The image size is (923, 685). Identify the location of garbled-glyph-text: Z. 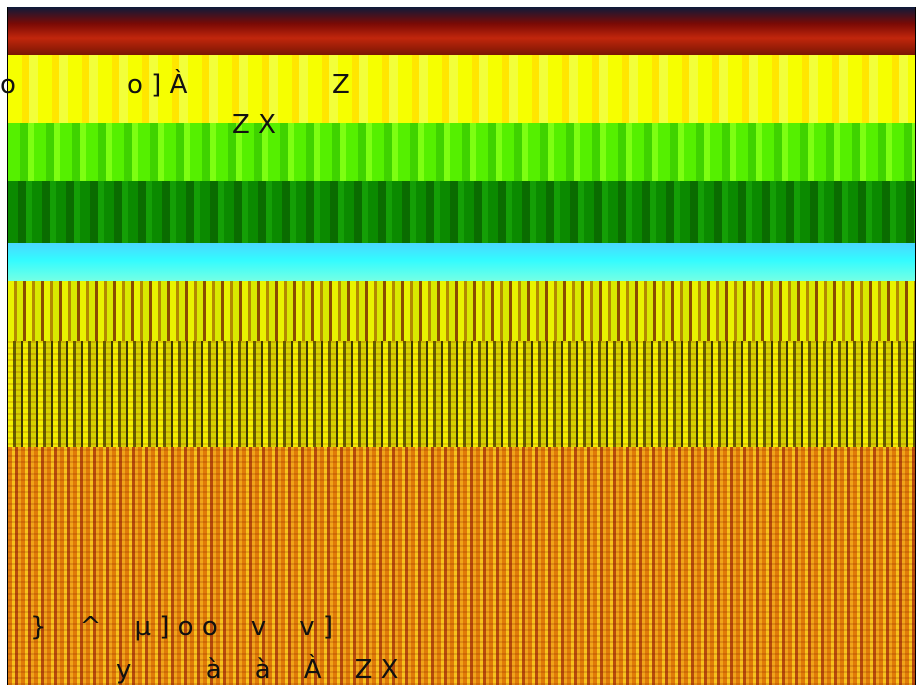
(341, 85).